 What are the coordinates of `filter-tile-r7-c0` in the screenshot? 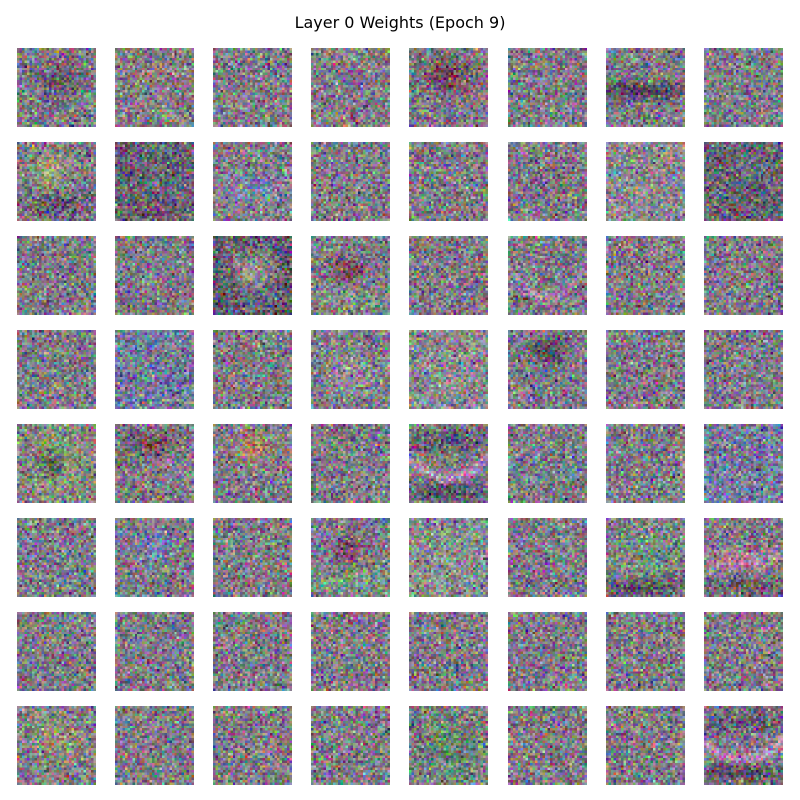 It's located at (56, 745).